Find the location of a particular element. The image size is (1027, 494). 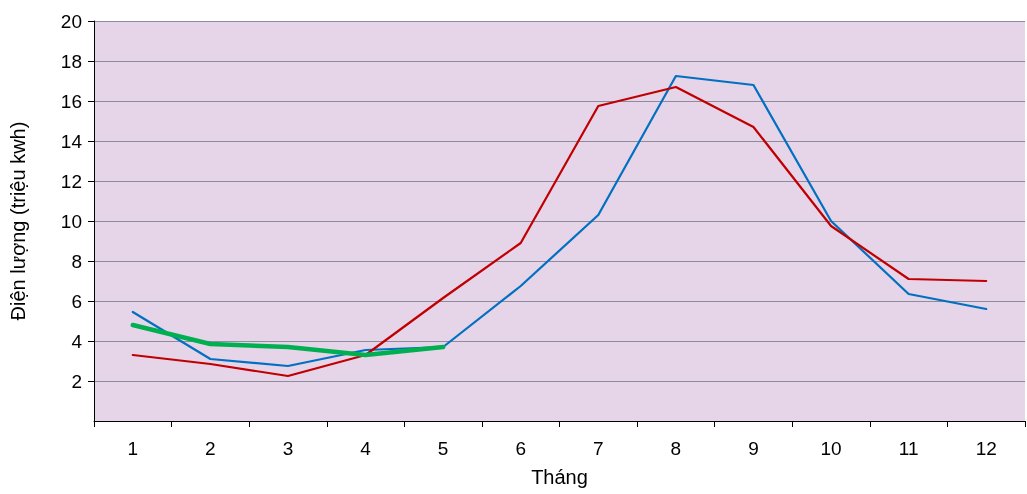

x-axis-title: Tháng is located at coordinates (559, 477).